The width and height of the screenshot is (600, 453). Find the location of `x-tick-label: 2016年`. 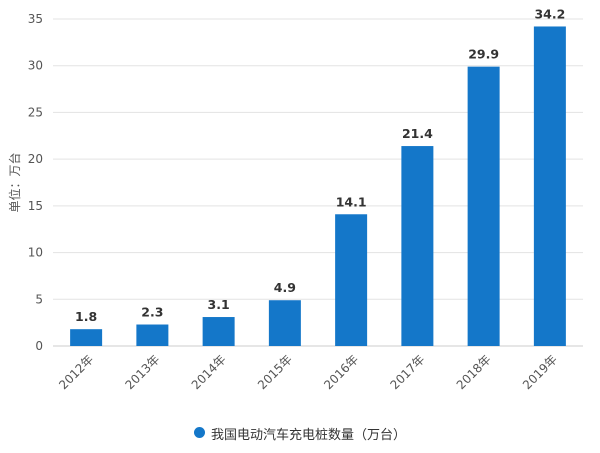

x-tick-label: 2016年 is located at coordinates (341, 372).